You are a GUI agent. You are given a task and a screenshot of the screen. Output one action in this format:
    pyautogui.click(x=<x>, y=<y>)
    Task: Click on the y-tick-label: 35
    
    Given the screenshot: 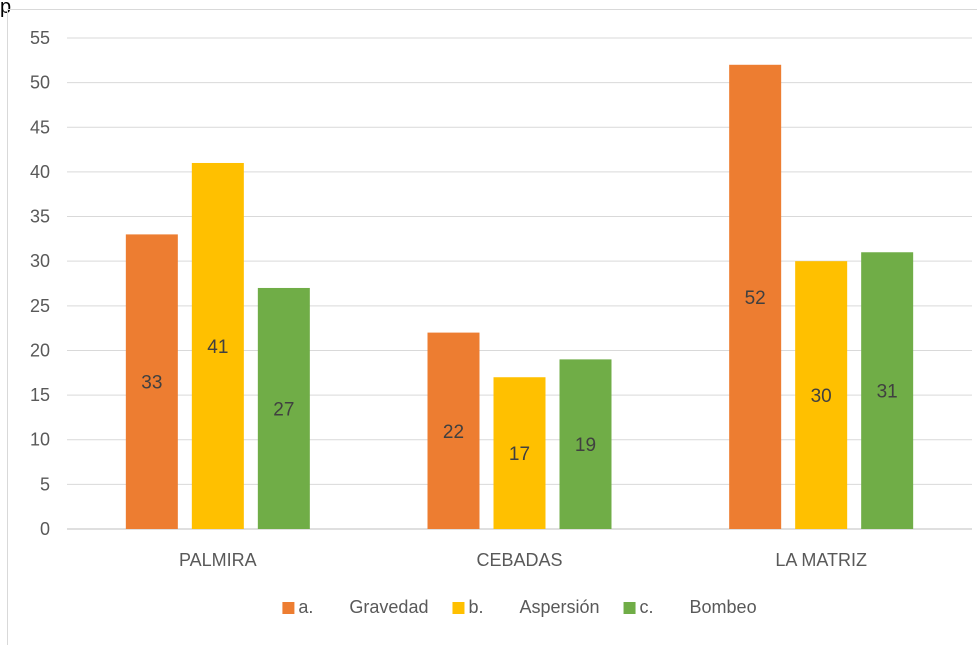 What is the action you would take?
    pyautogui.click(x=40, y=217)
    